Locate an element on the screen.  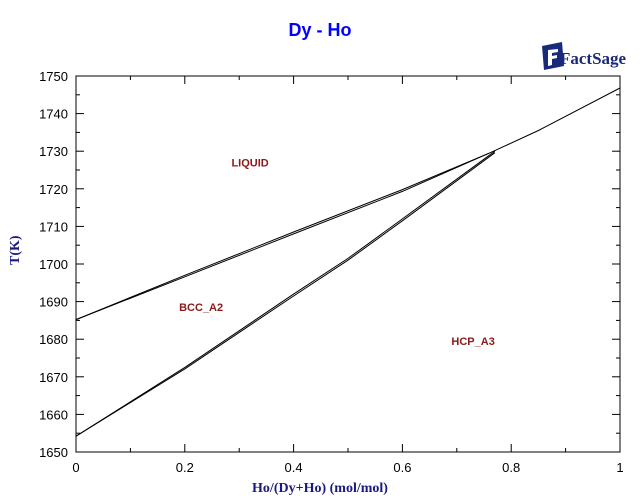
x-axis-label: Ho/(Dy+Ho) (mol/mol) is located at coordinates (320, 488).